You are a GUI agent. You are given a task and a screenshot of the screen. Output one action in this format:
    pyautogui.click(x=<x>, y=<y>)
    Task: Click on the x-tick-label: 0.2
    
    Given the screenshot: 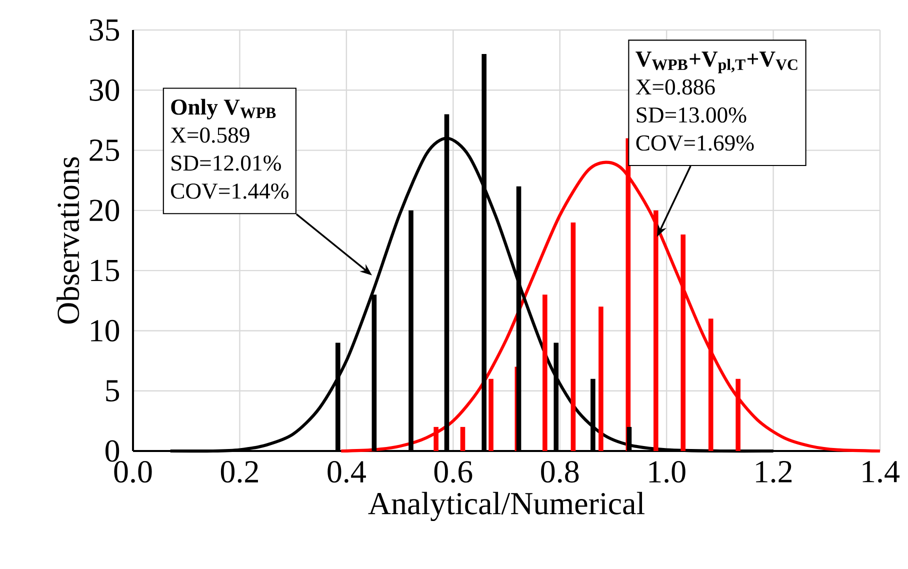 What is the action you would take?
    pyautogui.click(x=239, y=472)
    